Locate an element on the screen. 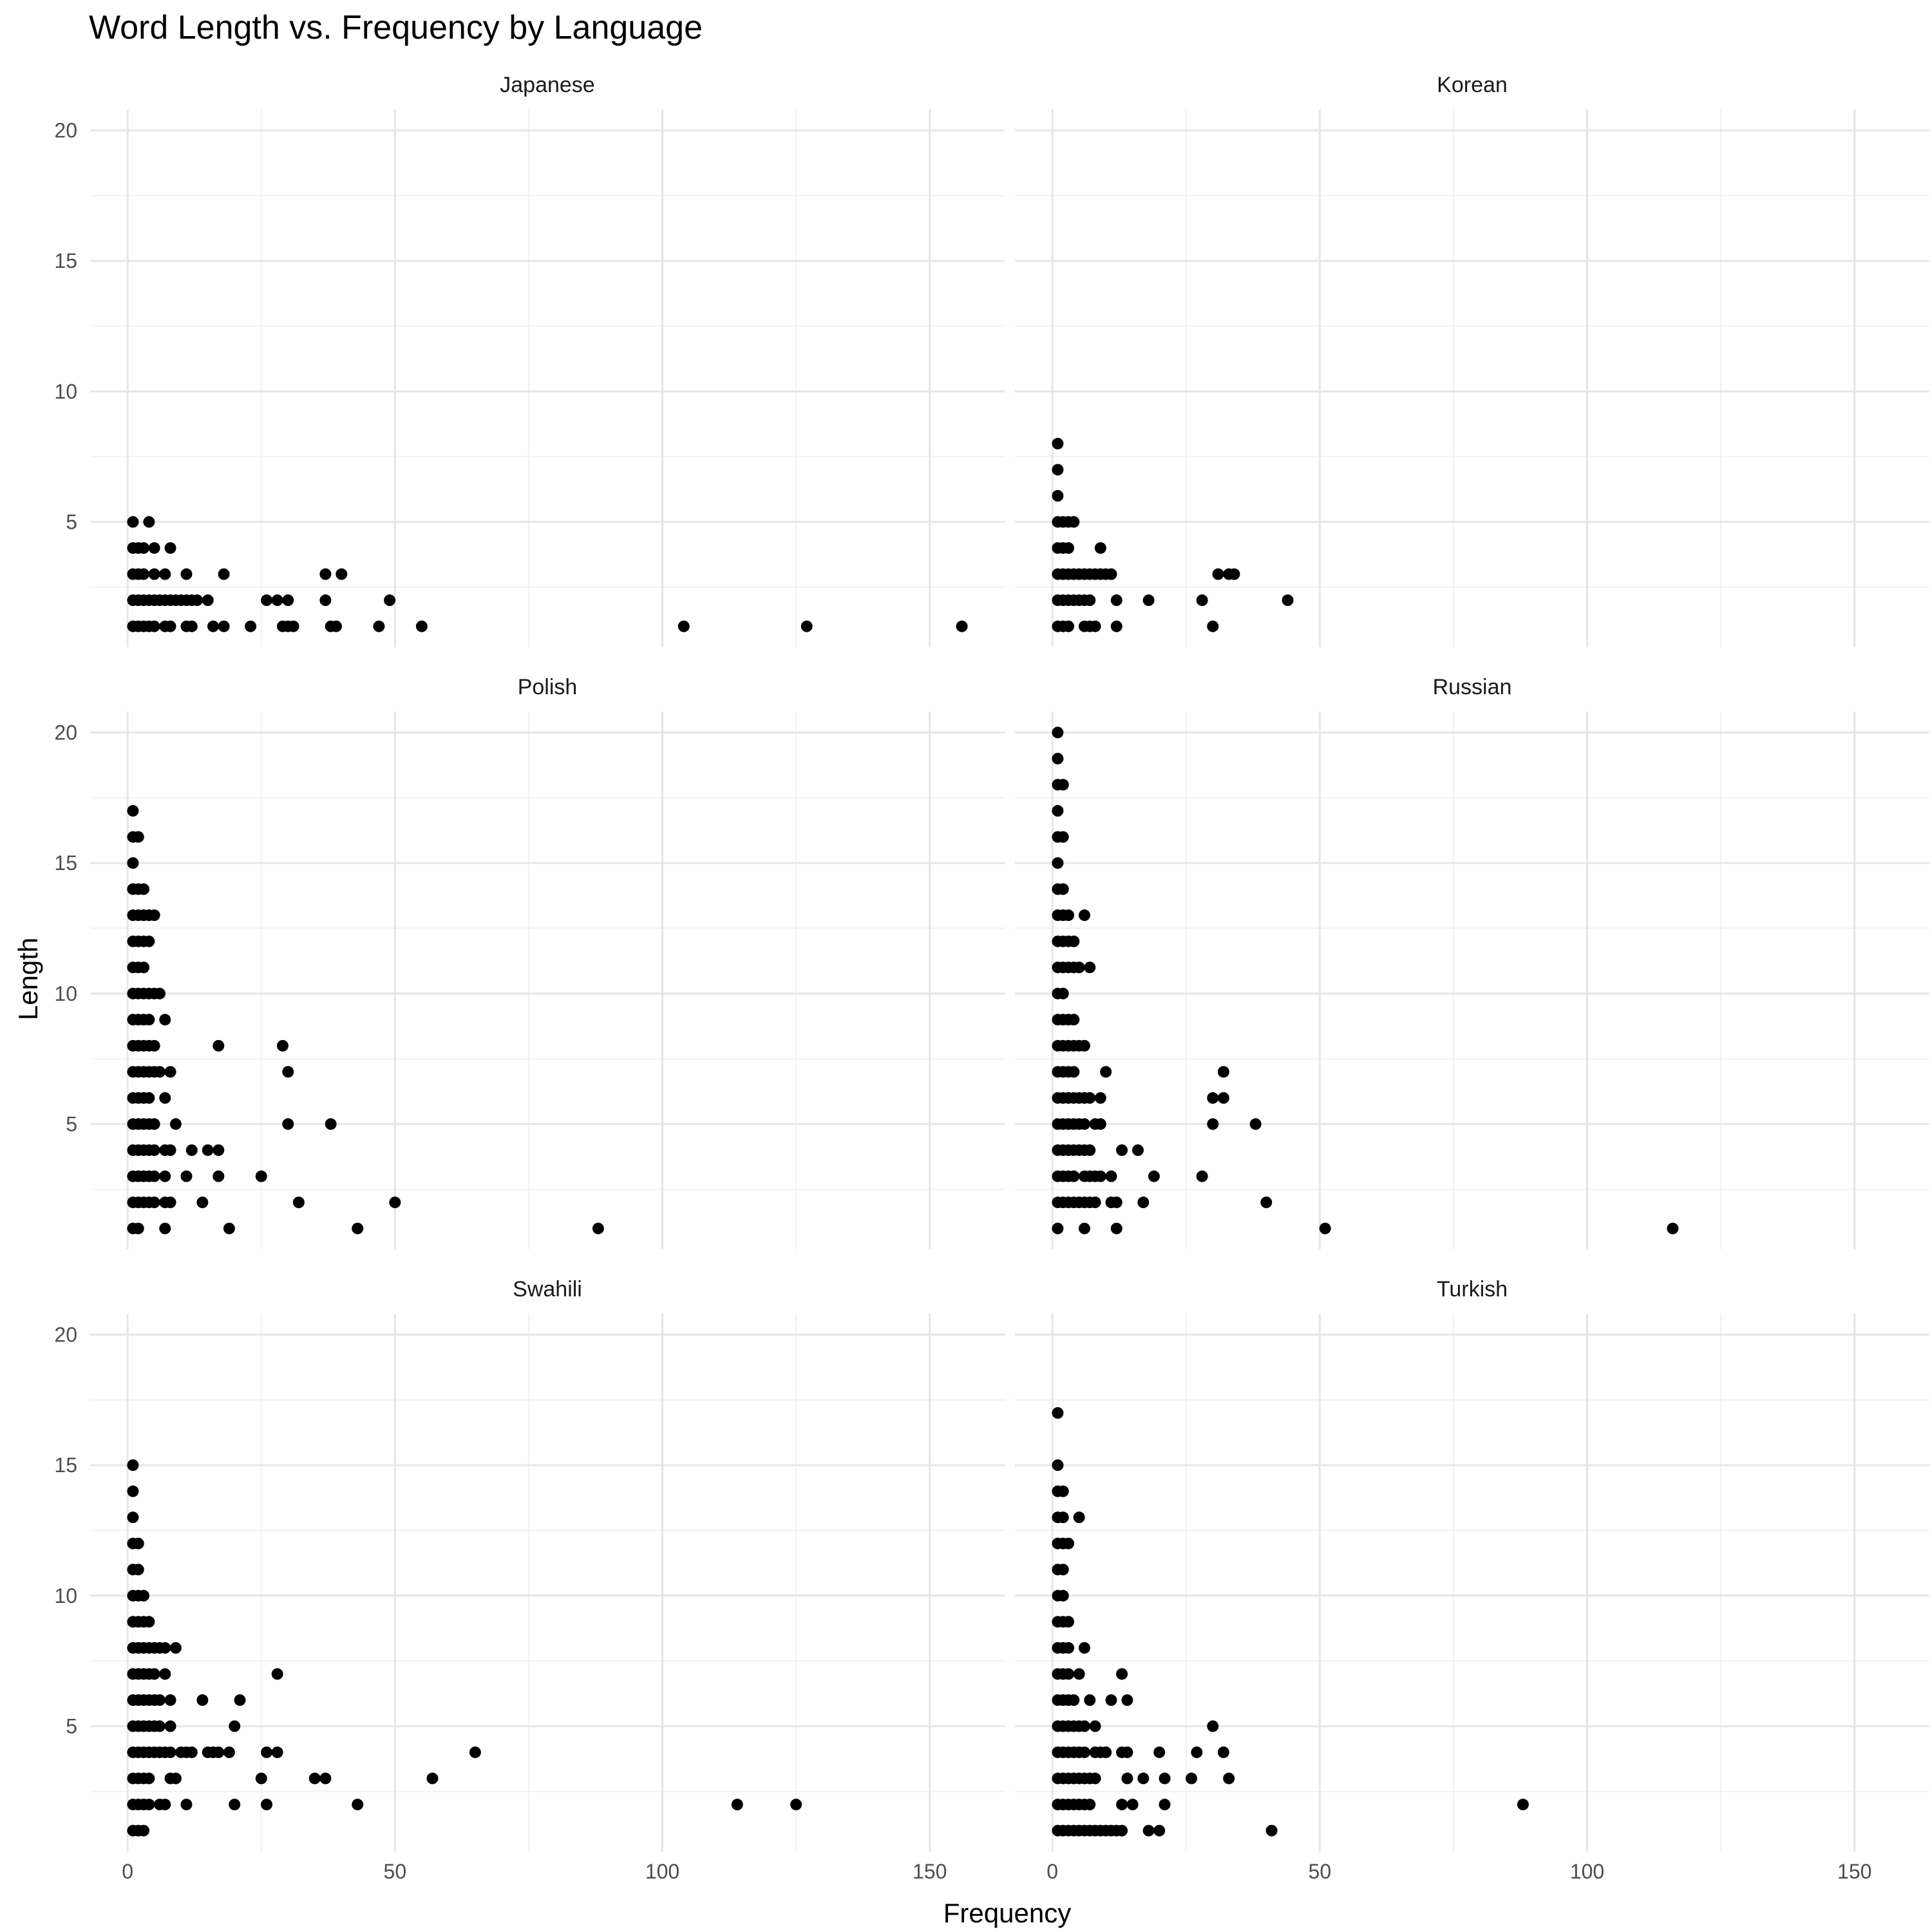 The image size is (1932, 1932). facet-strip-label: Korean is located at coordinates (1473, 85).